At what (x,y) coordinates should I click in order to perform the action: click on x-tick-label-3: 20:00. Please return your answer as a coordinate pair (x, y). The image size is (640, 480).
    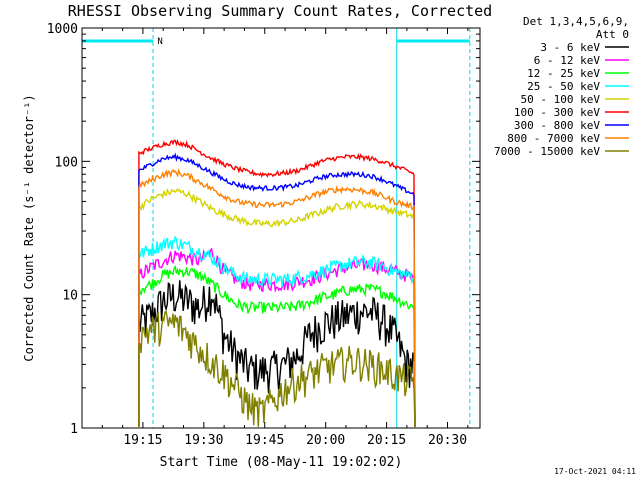
    Looking at the image, I should click on (325, 440).